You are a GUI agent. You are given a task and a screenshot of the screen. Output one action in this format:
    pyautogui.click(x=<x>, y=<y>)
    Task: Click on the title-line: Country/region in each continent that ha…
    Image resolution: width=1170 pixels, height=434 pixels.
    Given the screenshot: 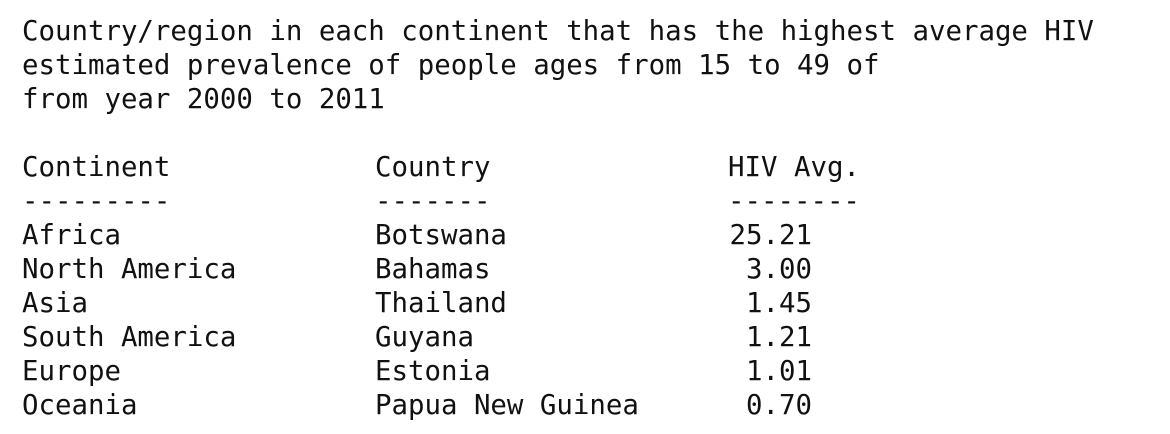 What is the action you would take?
    pyautogui.click(x=558, y=31)
    